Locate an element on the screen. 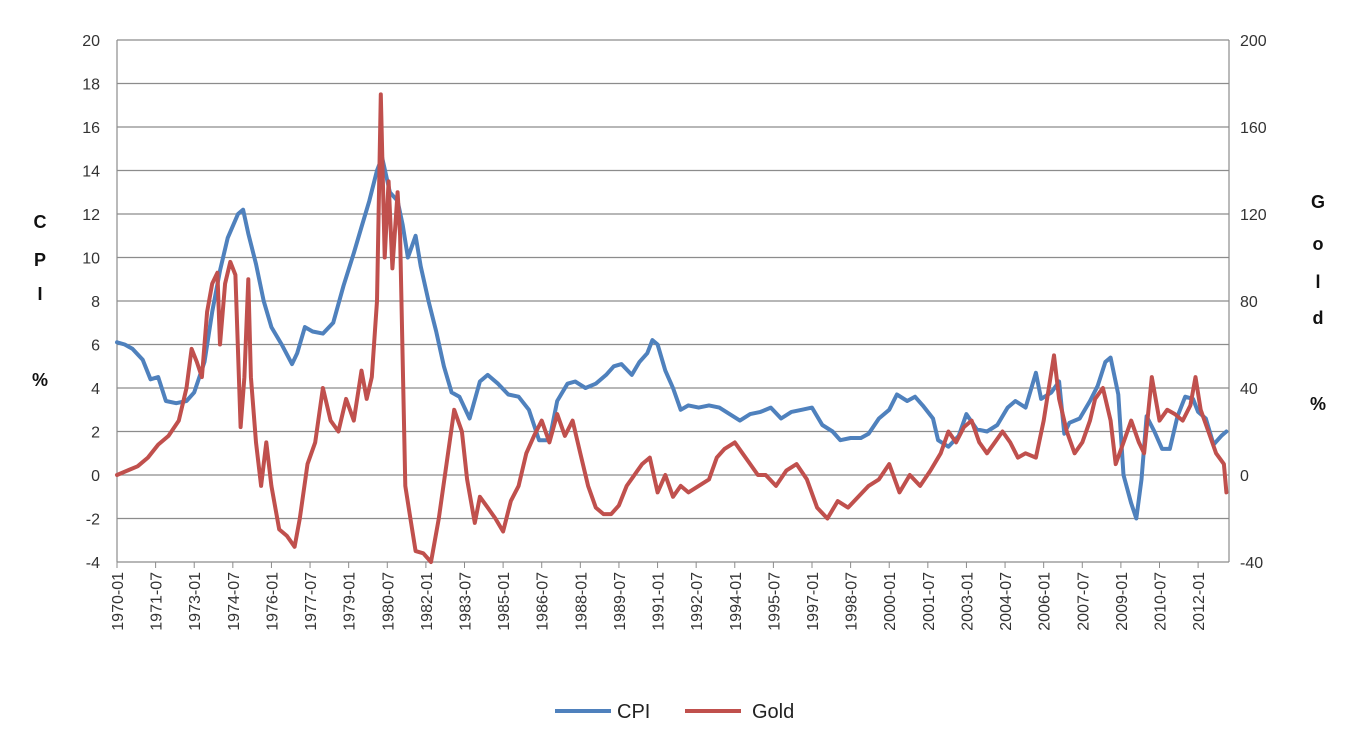 The width and height of the screenshot is (1366, 740). x-tick-label: 1977-07 is located at coordinates (311, 601).